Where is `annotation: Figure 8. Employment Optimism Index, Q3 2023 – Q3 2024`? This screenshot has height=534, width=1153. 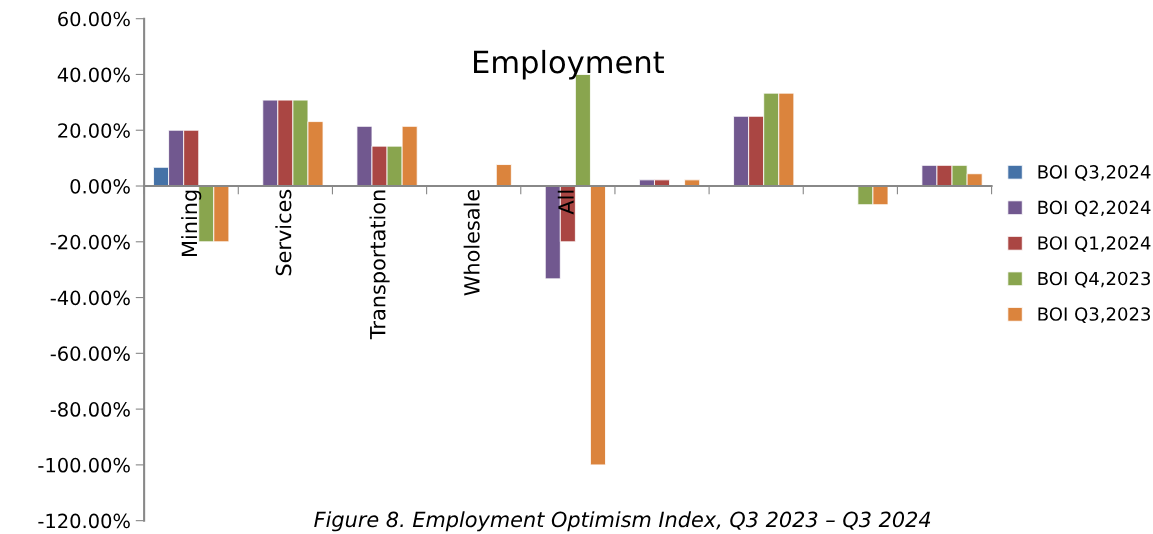 annotation: Figure 8. Employment Optimism Index, Q3 2023 – Q3 2024 is located at coordinates (622, 521).